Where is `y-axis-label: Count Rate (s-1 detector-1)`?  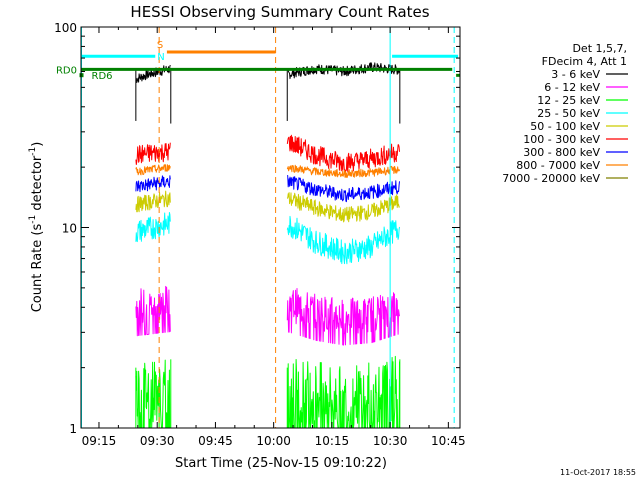
y-axis-label: Count Rate (s-1 detector-1) is located at coordinates (36, 227).